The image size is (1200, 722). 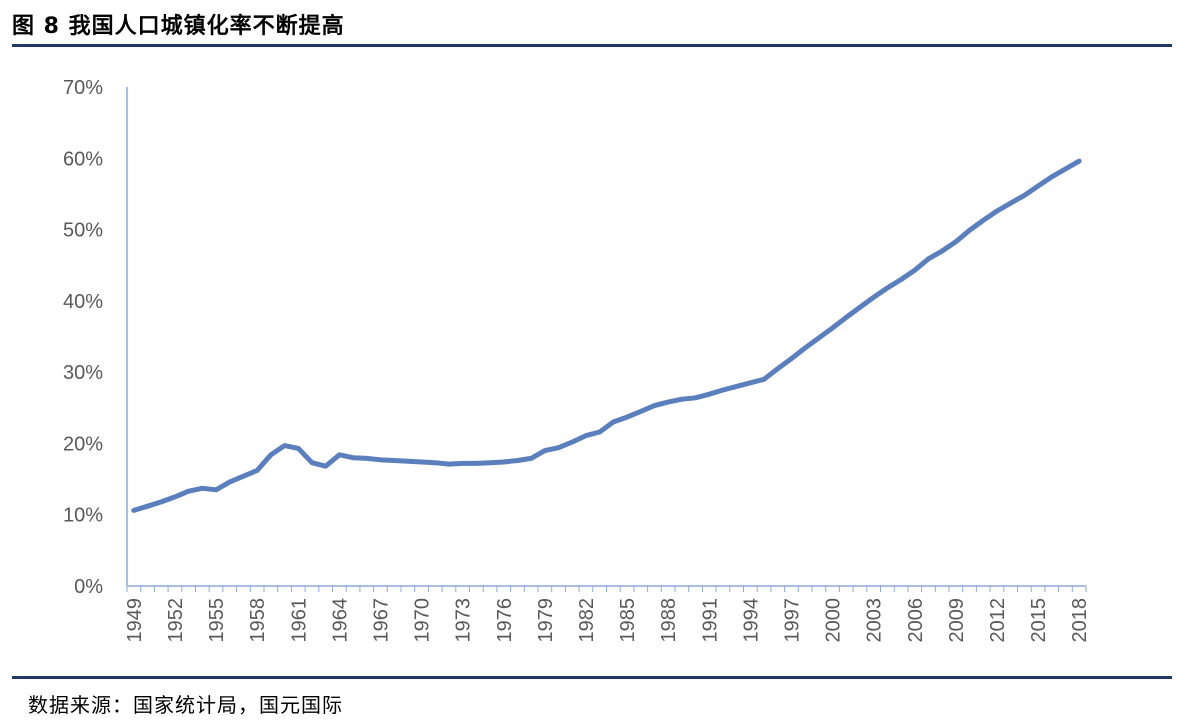 I want to click on y-tick-label: 0%, so click(x=88, y=587).